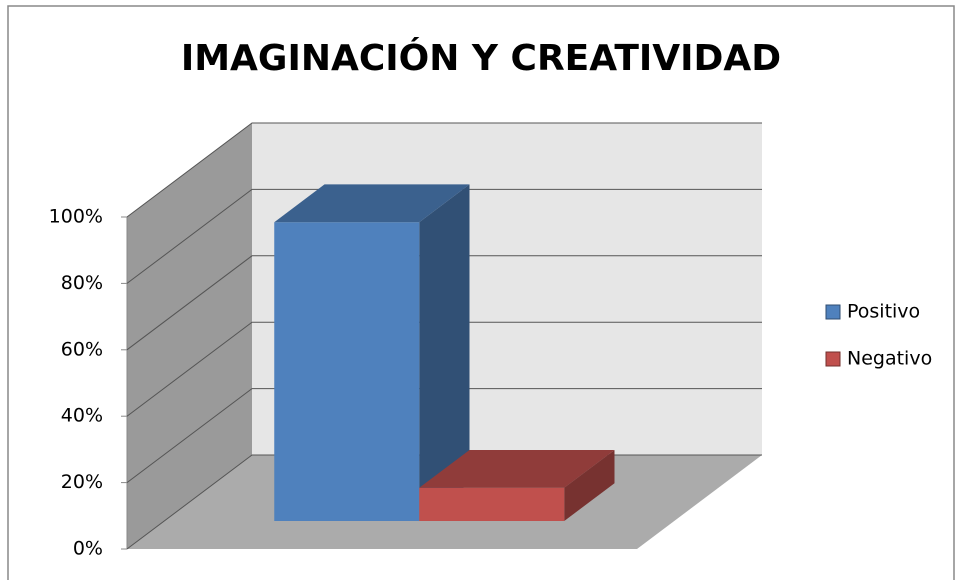  I want to click on legend-label: Positivo, so click(883, 312).